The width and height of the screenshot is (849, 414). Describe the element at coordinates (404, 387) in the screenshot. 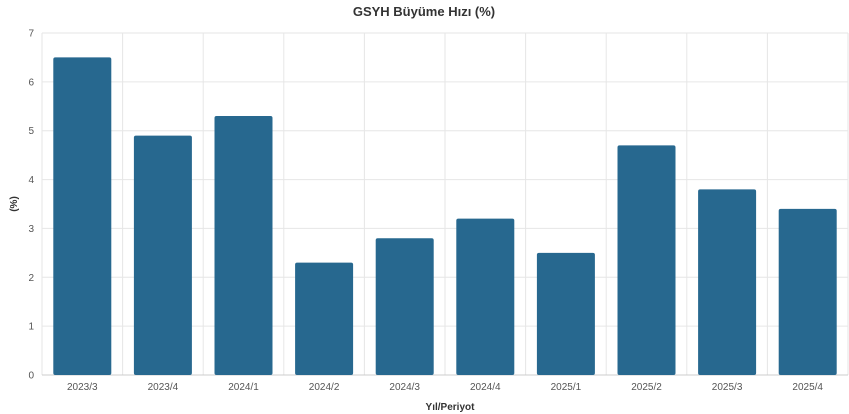

I see `x-tick-label: 2024/3` at that location.